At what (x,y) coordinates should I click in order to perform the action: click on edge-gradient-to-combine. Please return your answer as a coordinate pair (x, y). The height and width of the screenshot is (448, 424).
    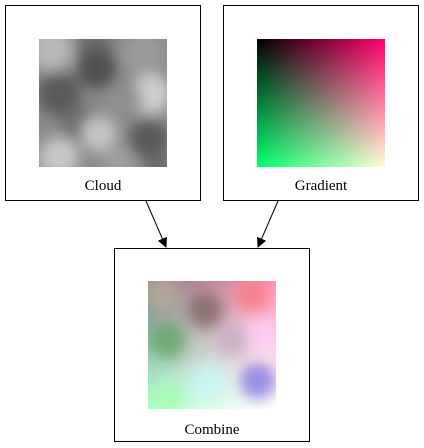
    Looking at the image, I should click on (268, 224).